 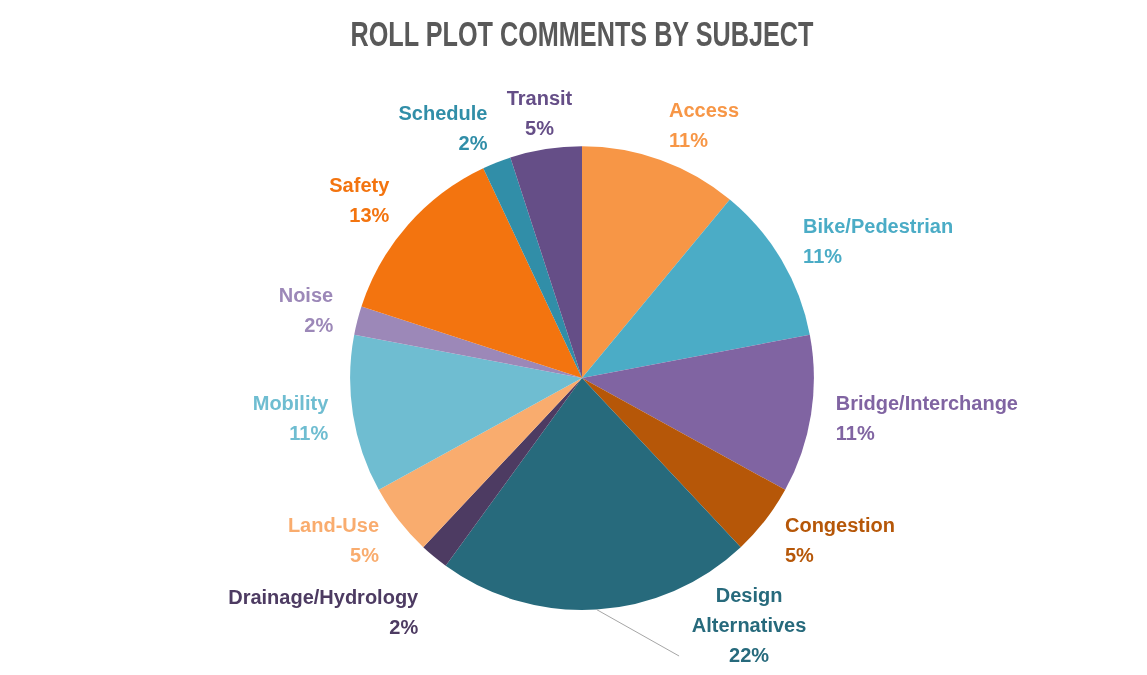 I want to click on chart-title: ROLL PLOT COMMENTS BY SUBJECT, so click(x=582, y=33).